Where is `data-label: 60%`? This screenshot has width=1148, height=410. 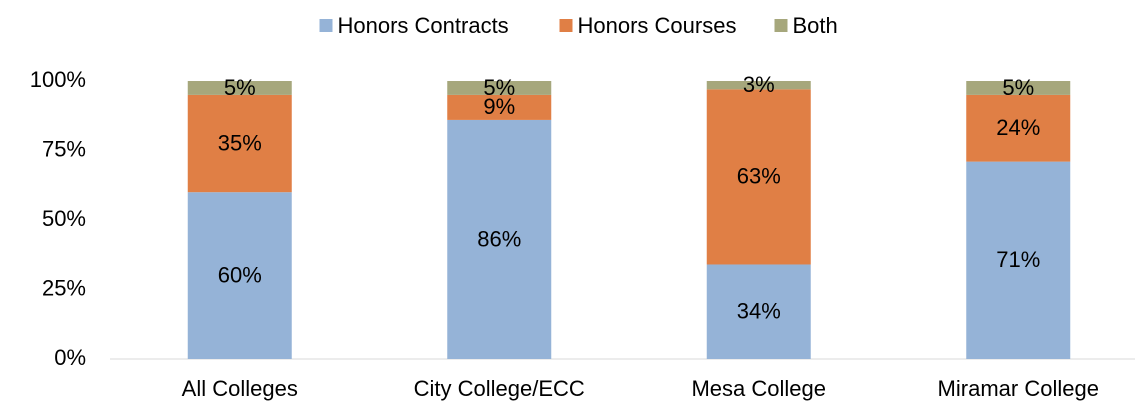
data-label: 60% is located at coordinates (240, 274).